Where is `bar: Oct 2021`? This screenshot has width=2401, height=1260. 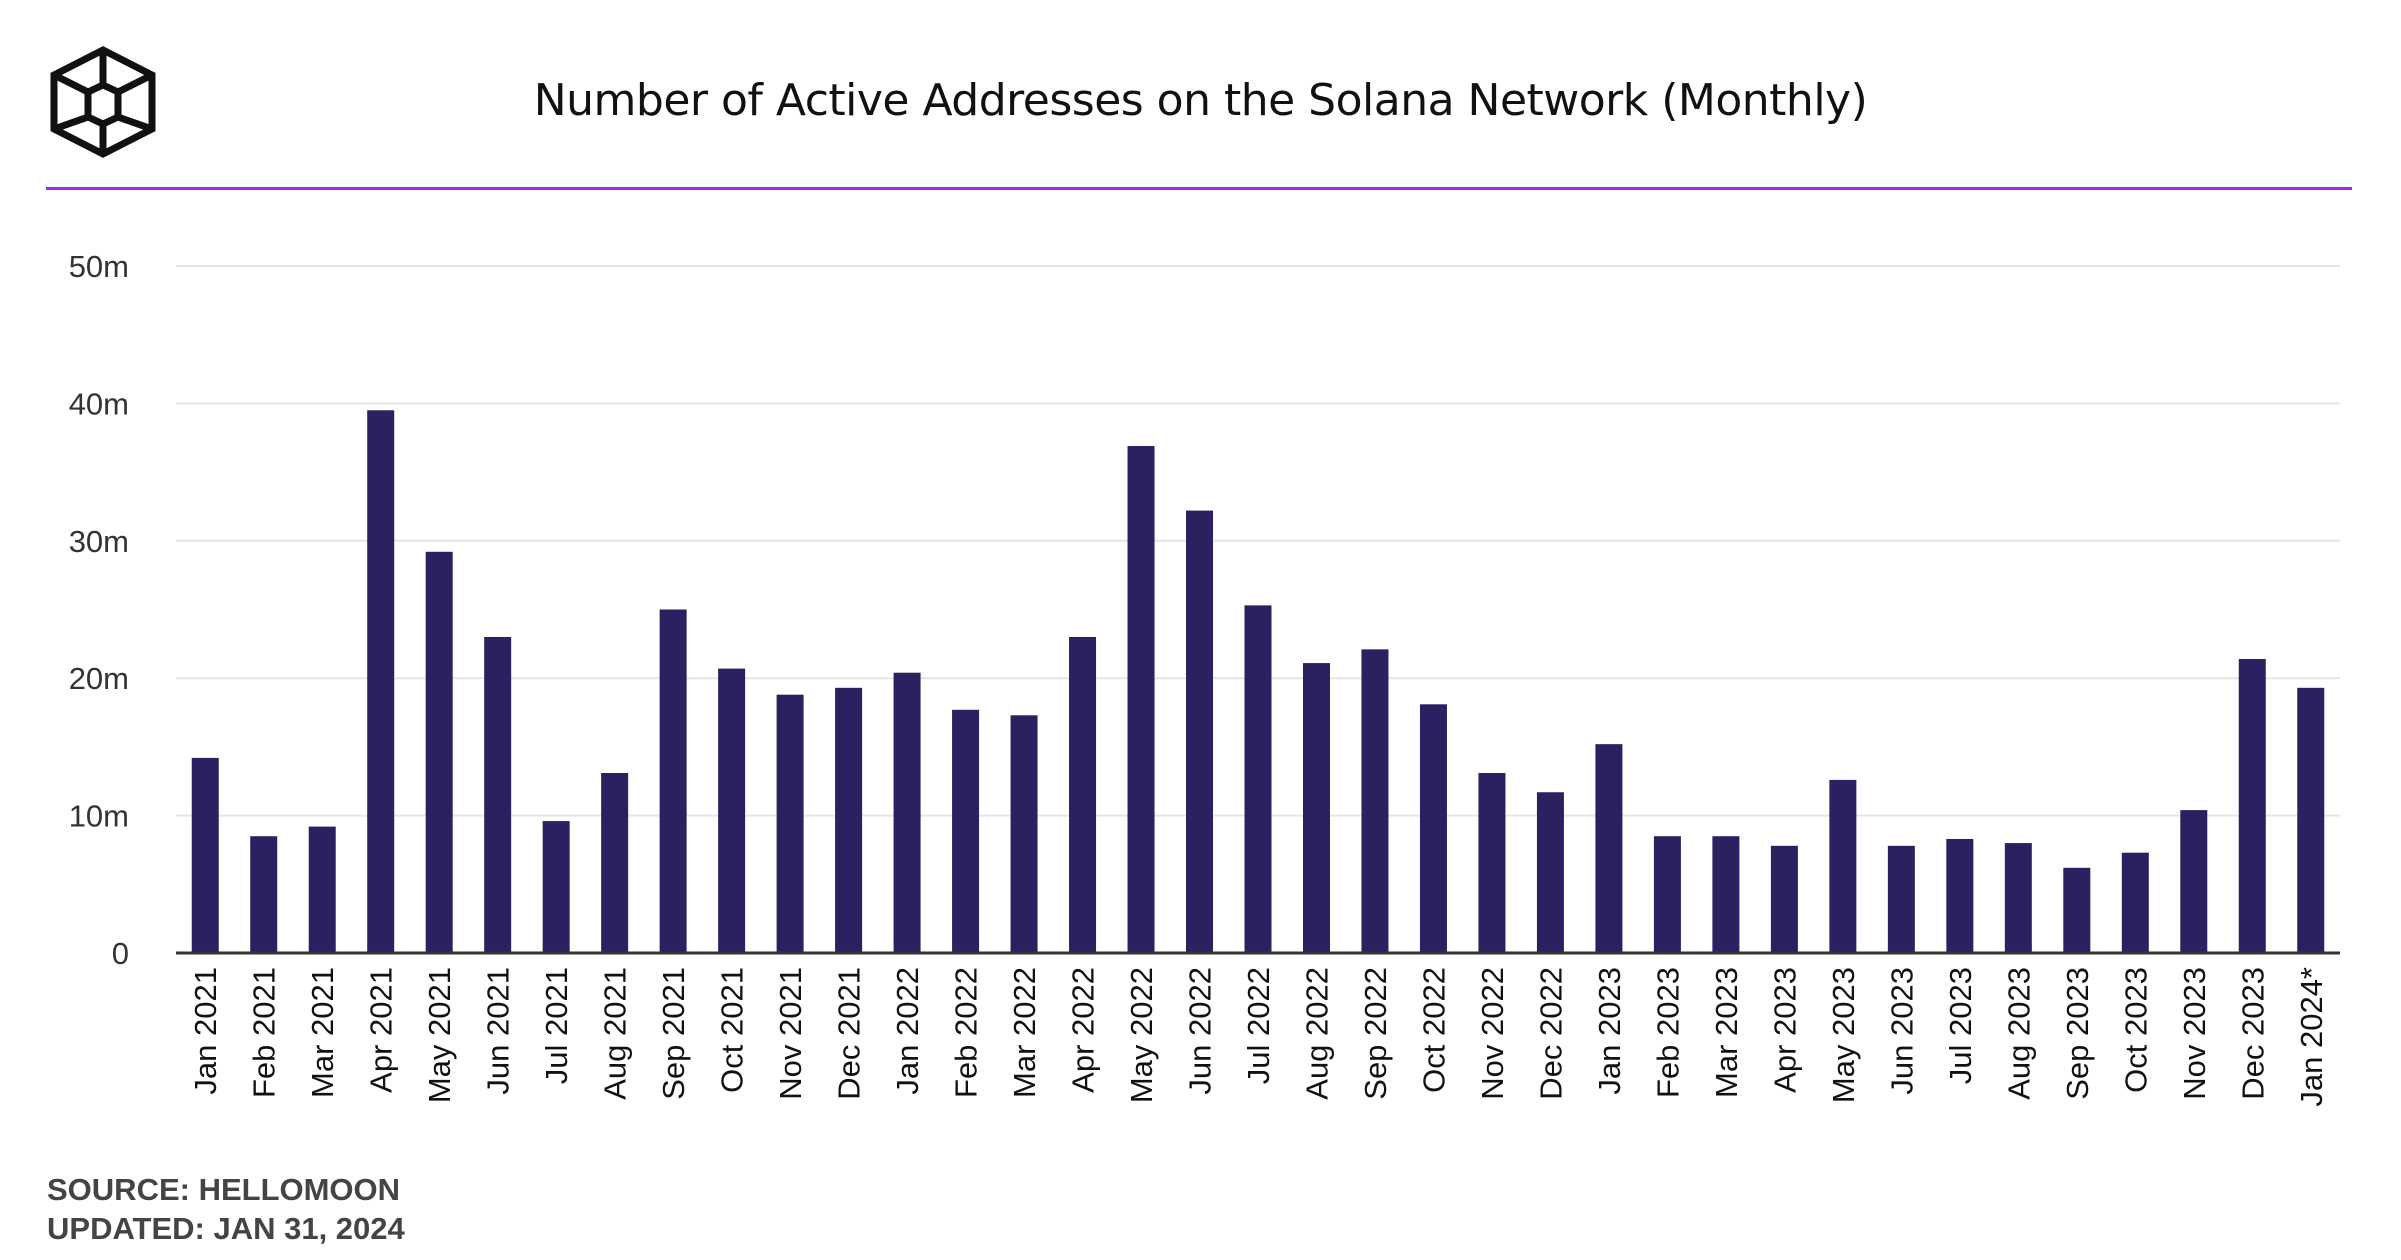 bar: Oct 2021 is located at coordinates (732, 810).